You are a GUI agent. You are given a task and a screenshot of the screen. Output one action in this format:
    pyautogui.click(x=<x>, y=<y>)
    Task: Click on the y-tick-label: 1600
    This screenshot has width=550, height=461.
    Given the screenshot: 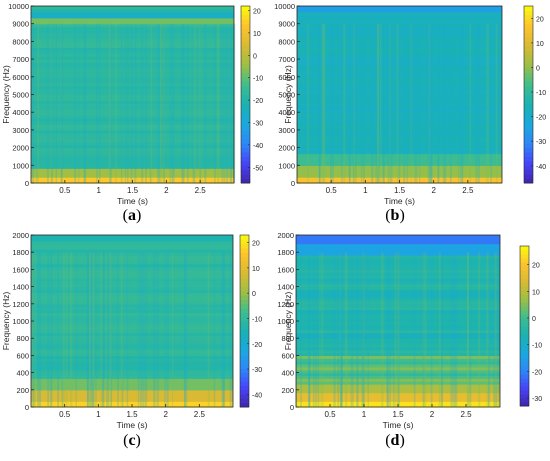 What is the action you would take?
    pyautogui.click(x=285, y=269)
    